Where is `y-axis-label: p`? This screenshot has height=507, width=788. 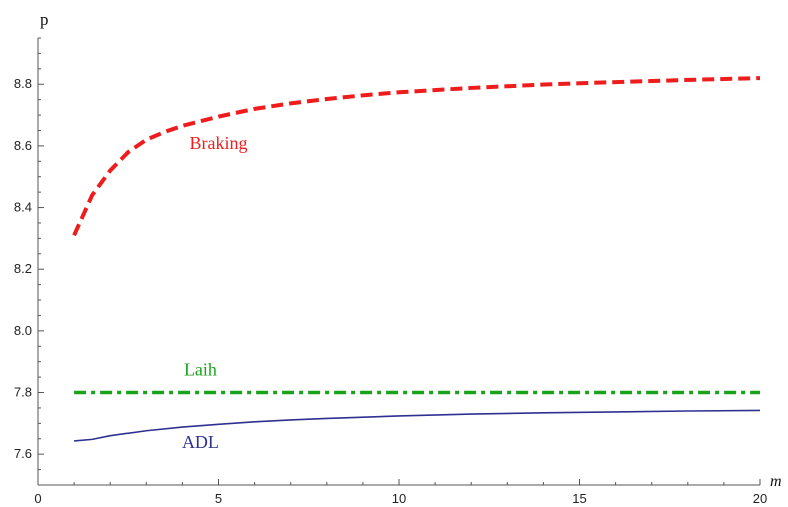 y-axis-label: p is located at coordinates (44, 19).